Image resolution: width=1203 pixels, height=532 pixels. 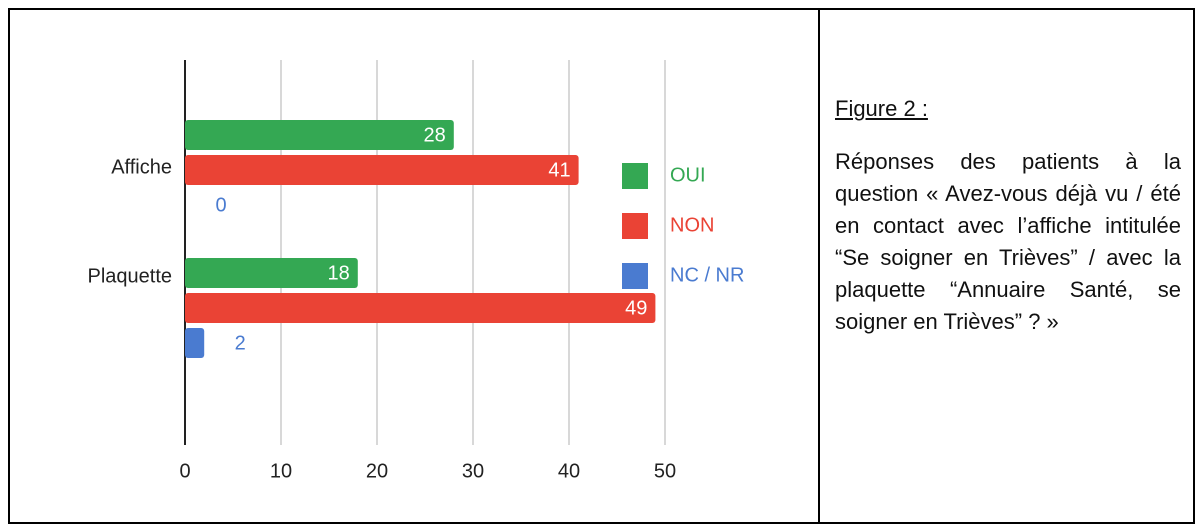 I want to click on legend-label: NON, so click(x=692, y=225).